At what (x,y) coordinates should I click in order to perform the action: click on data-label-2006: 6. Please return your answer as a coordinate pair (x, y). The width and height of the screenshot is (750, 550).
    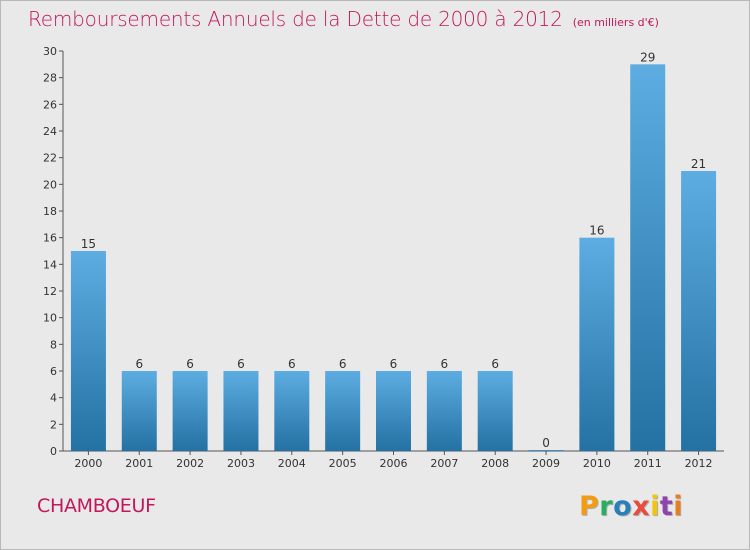
    Looking at the image, I should click on (394, 364).